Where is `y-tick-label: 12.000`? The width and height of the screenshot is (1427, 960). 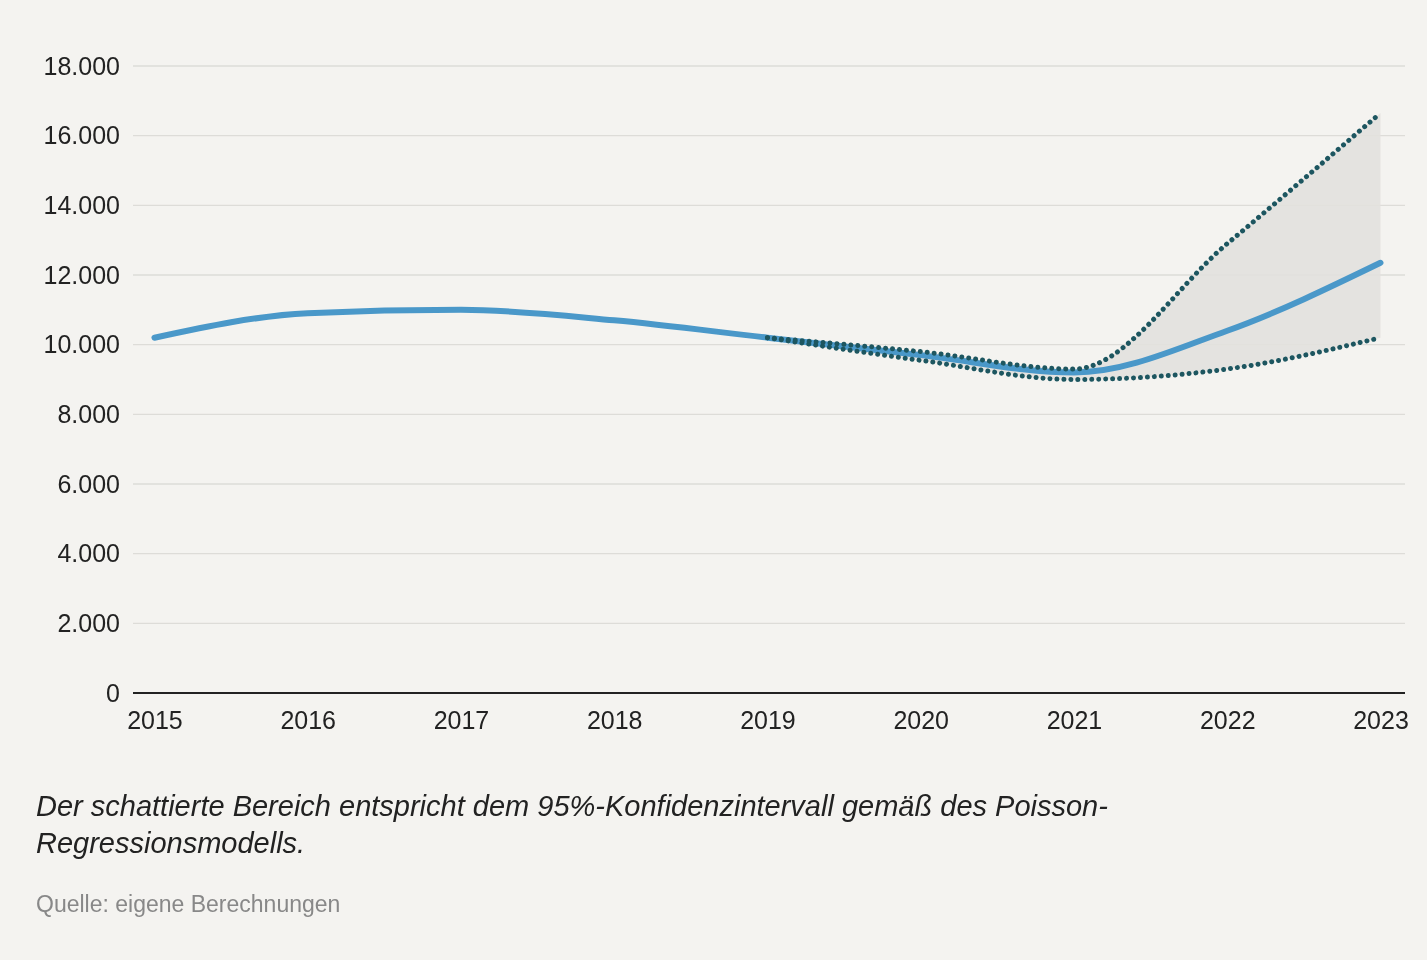
y-tick-label: 12.000 is located at coordinates (81, 274).